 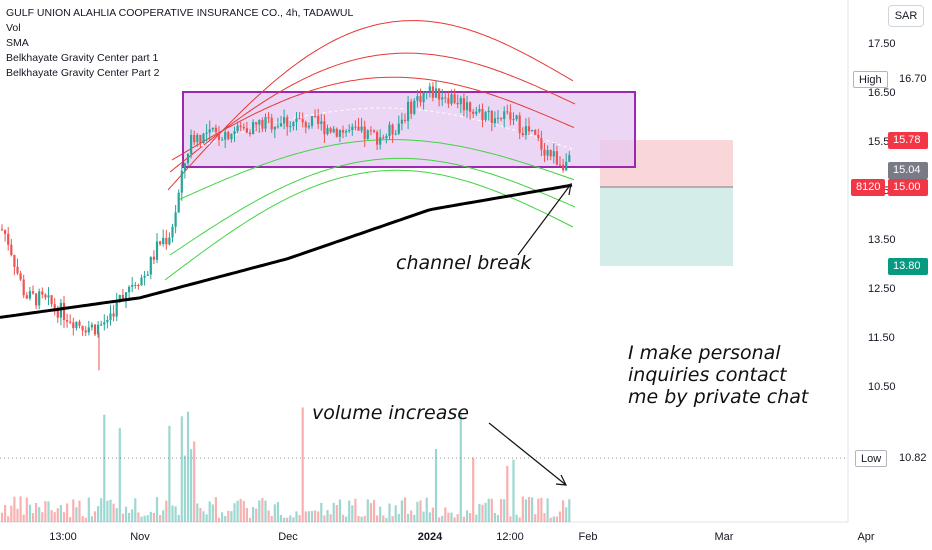 I want to click on y-tick-label: 11.50, so click(x=881, y=338).